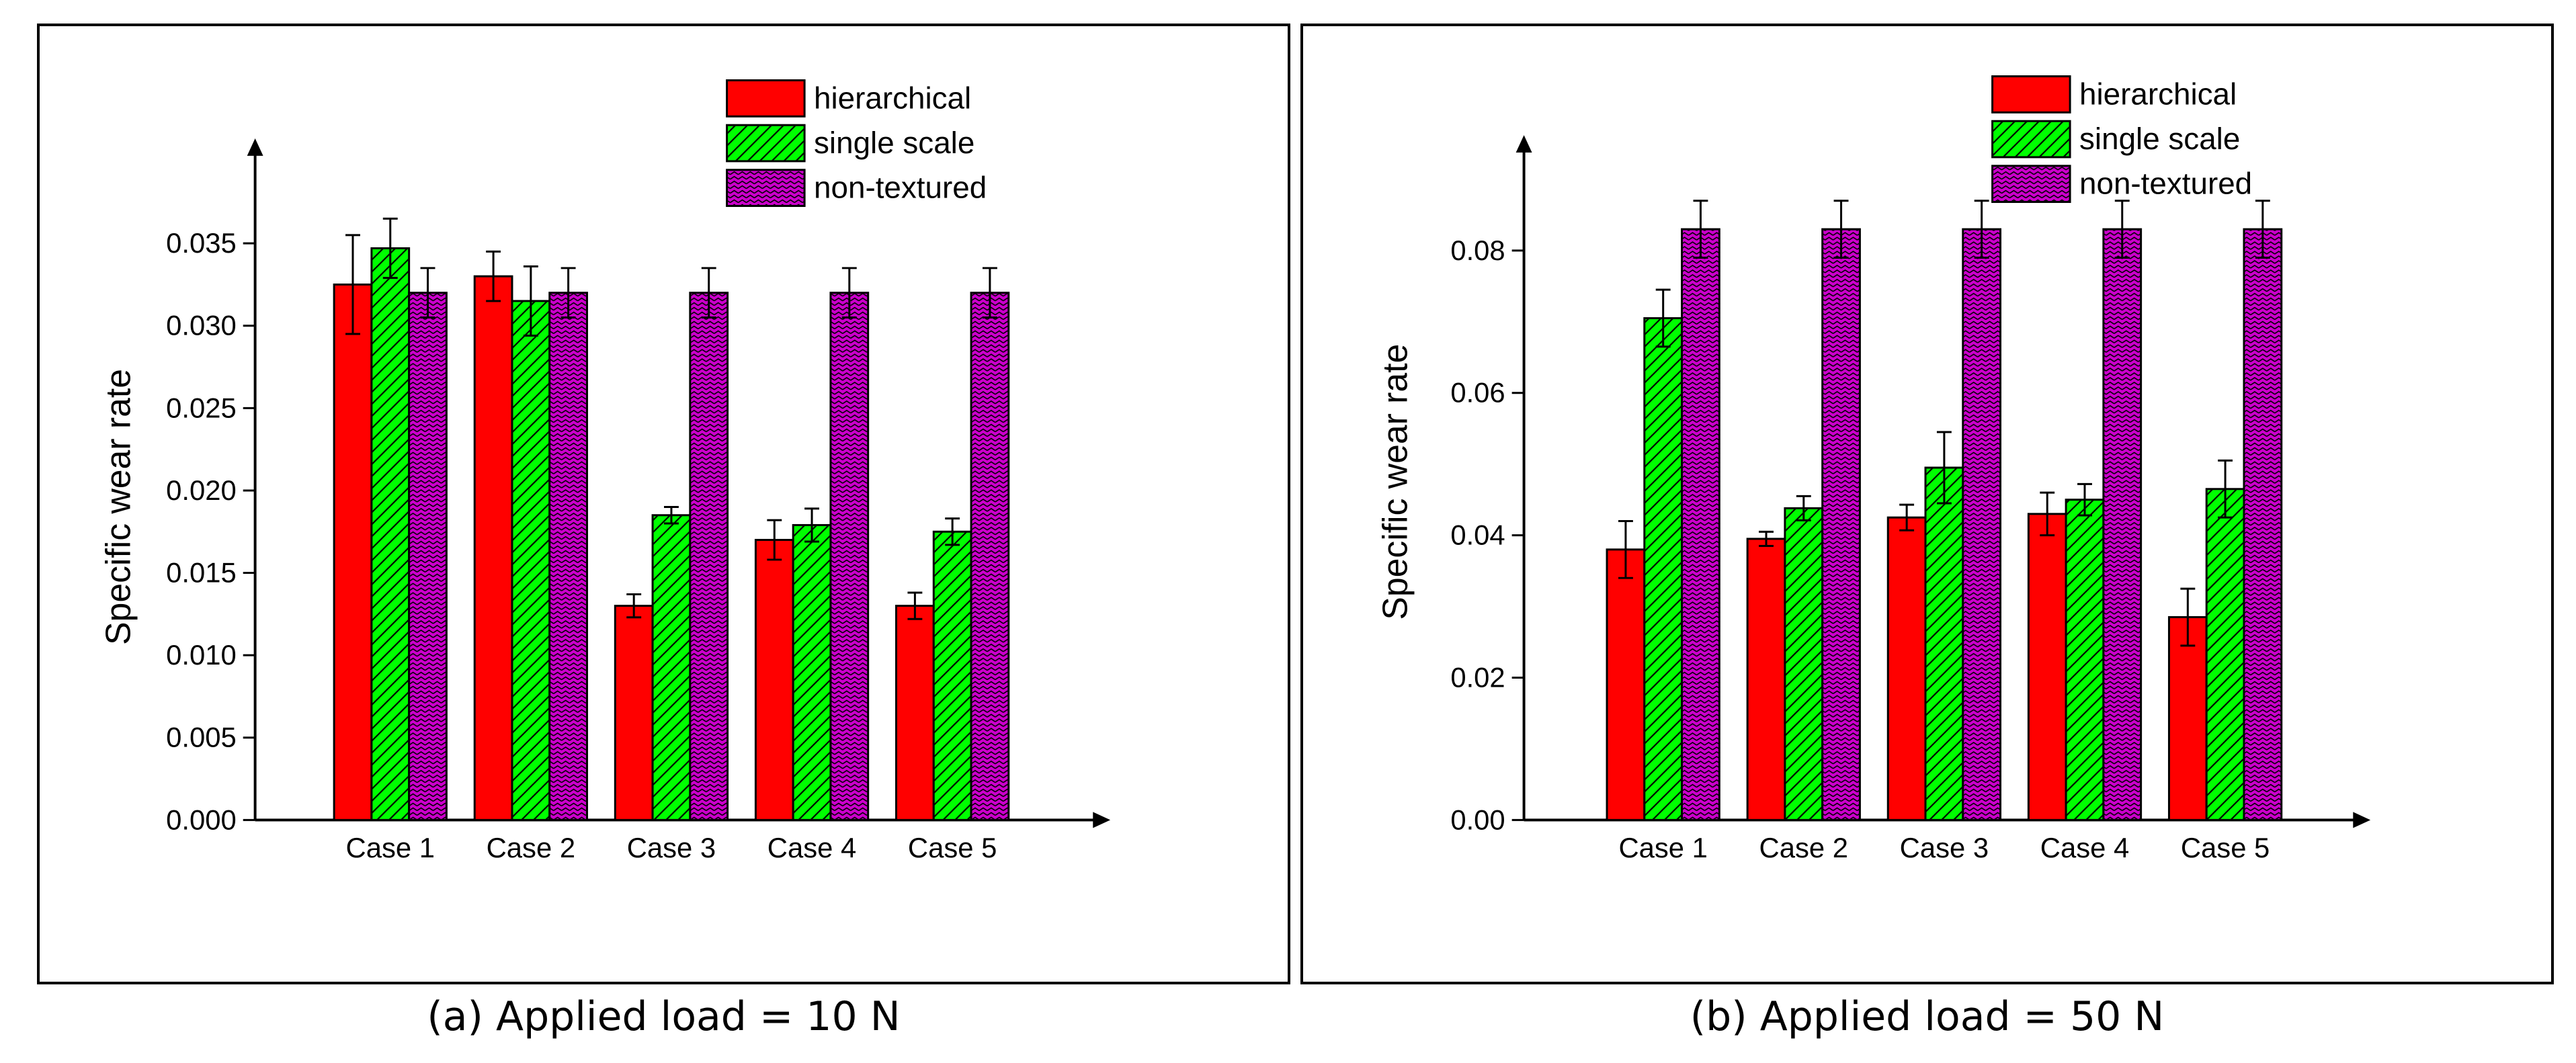 The height and width of the screenshot is (1063, 2576). Describe the element at coordinates (201, 325) in the screenshot. I see `y-tick-label: 0.030` at that location.